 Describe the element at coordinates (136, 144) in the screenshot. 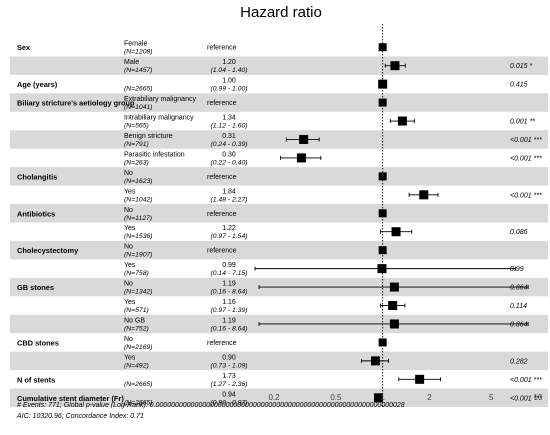

I see `n-label: (N=791)` at that location.